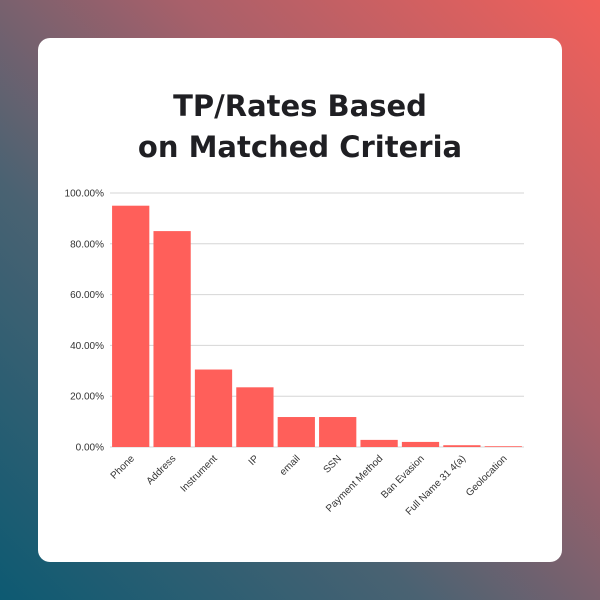 Image resolution: width=600 pixels, height=600 pixels. What do you see at coordinates (123, 467) in the screenshot?
I see `x-category-label: Phone` at bounding box center [123, 467].